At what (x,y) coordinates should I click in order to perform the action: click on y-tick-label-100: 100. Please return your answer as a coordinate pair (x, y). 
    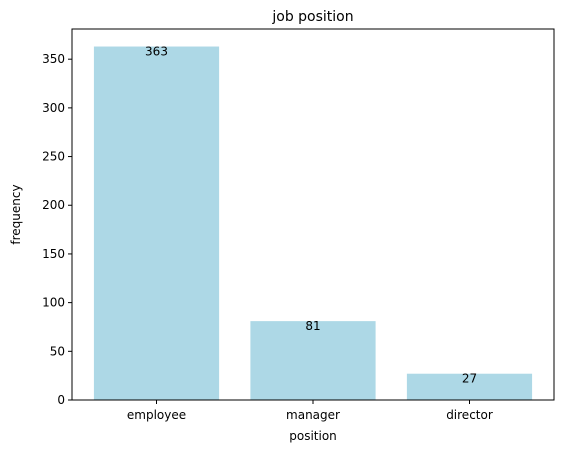
    Looking at the image, I should click on (53, 303).